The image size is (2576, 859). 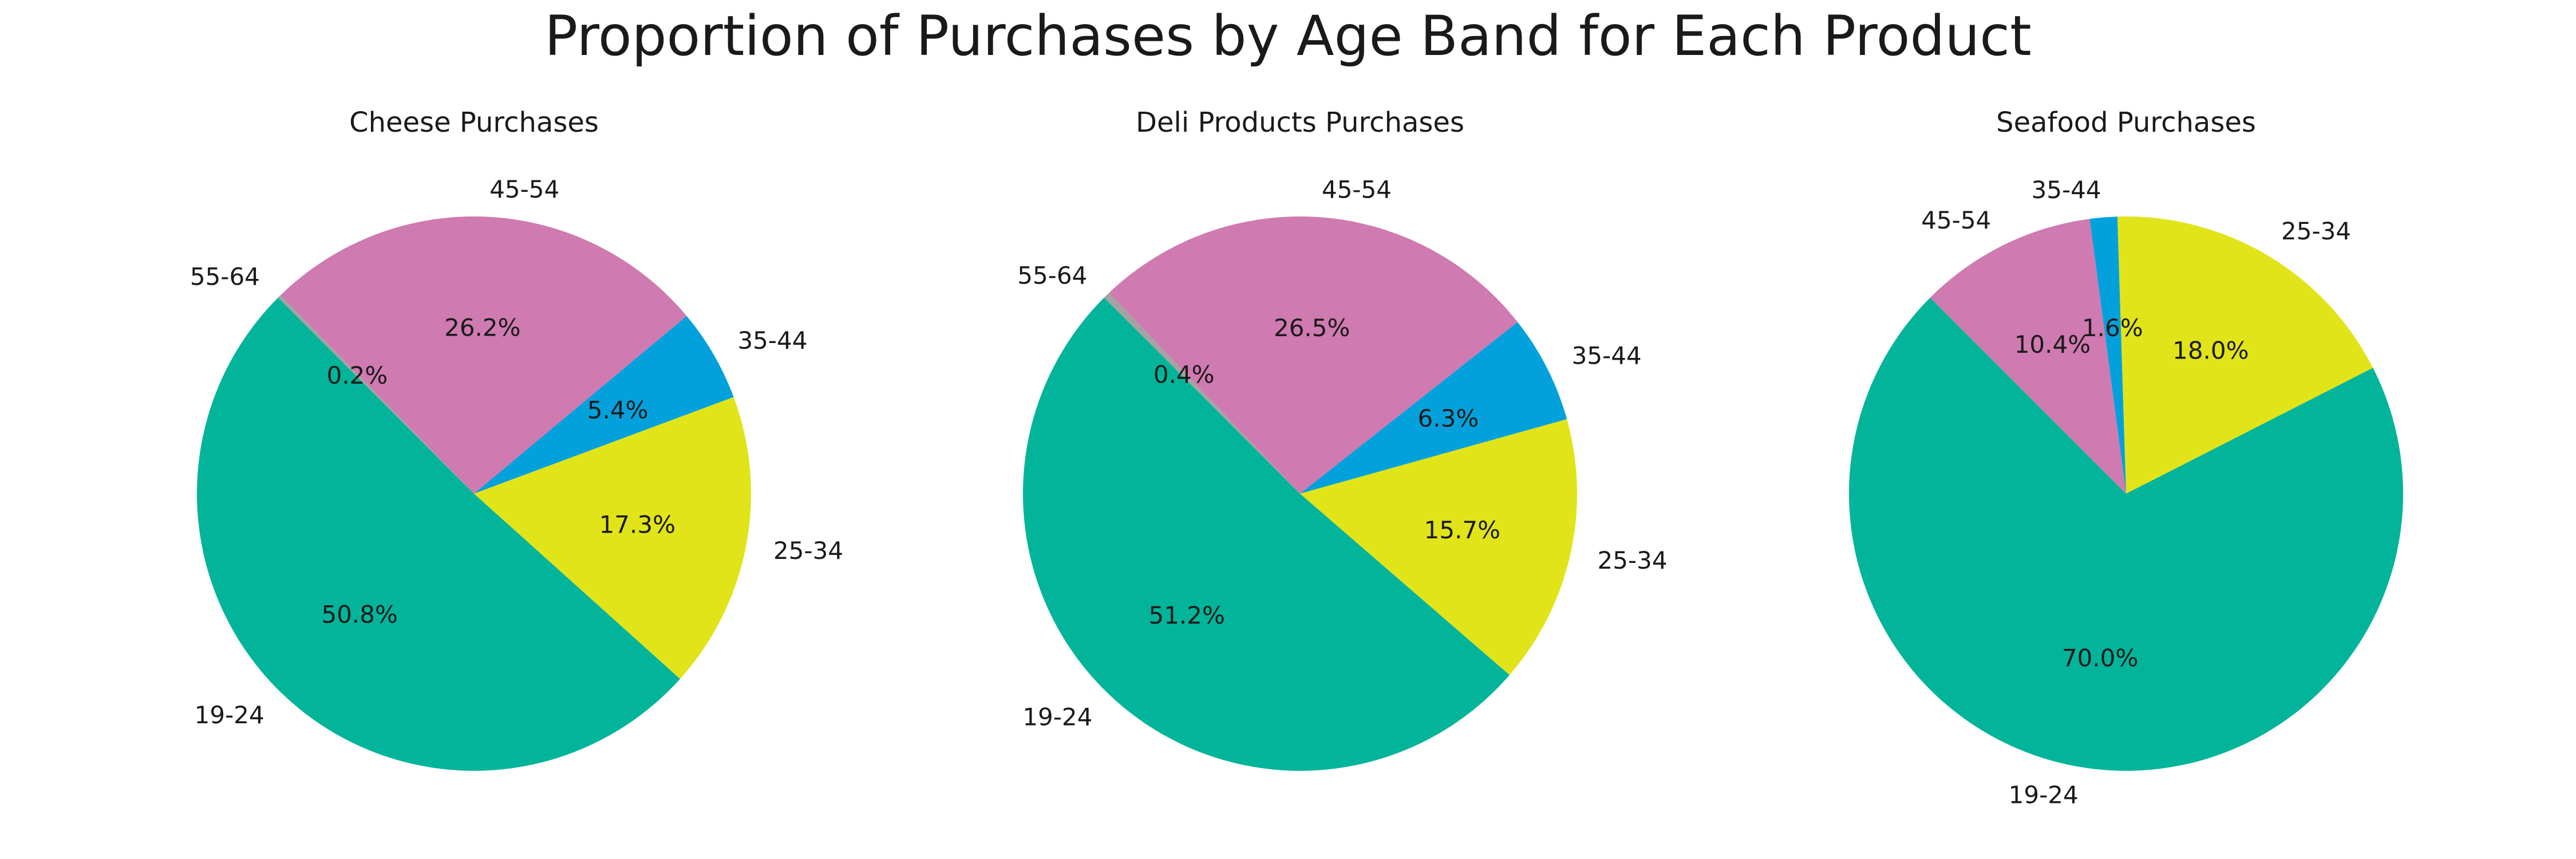 What do you see at coordinates (2100, 658) in the screenshot?
I see `seafood-percent-19-24: 70.0%` at bounding box center [2100, 658].